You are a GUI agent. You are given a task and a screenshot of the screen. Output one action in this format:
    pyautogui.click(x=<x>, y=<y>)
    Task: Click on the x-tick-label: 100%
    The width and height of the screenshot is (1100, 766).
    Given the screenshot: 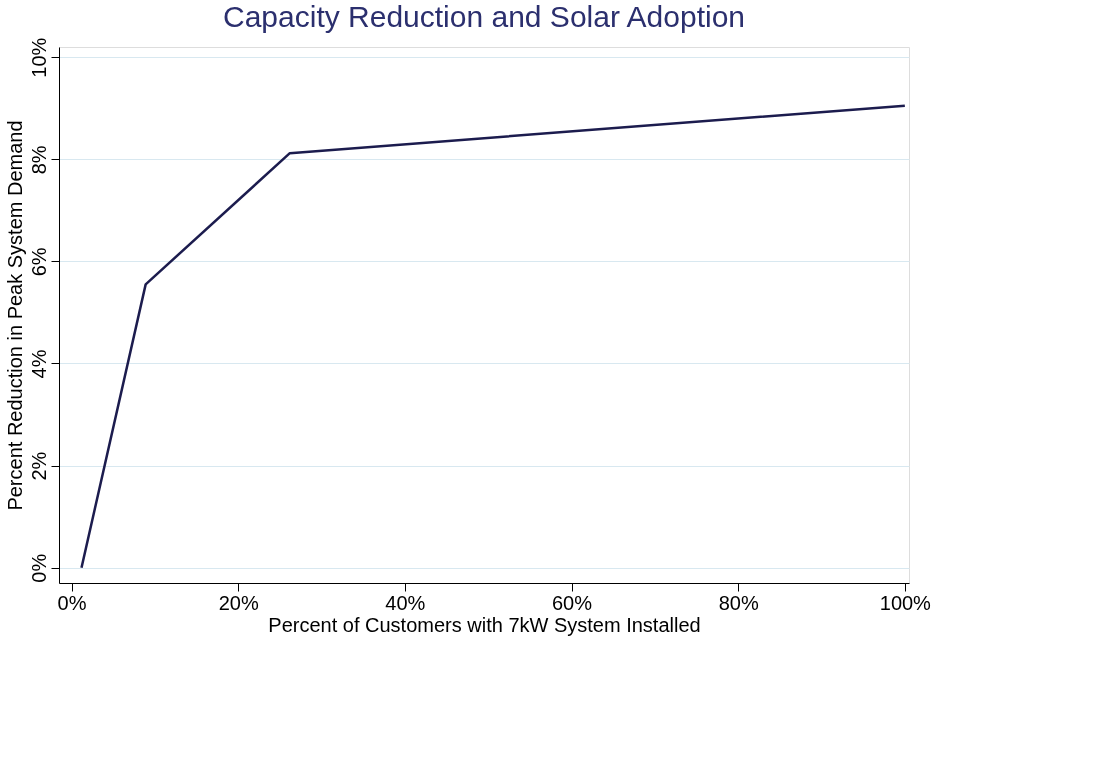 What is the action you would take?
    pyautogui.click(x=905, y=602)
    